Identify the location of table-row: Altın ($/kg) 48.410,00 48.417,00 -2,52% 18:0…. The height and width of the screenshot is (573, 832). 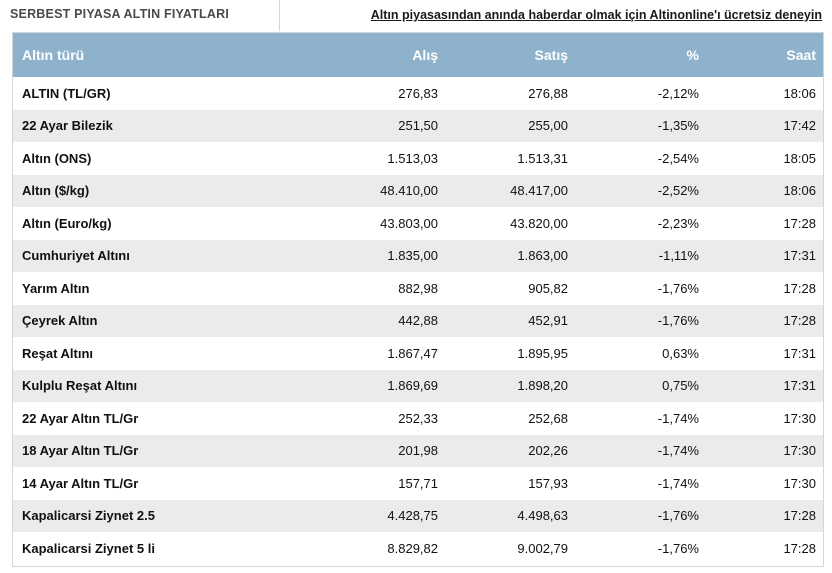
(418, 190).